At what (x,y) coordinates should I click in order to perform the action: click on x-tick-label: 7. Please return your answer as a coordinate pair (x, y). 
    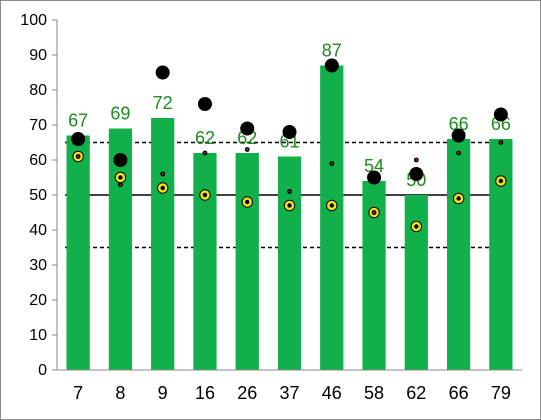
    Looking at the image, I should click on (78, 393).